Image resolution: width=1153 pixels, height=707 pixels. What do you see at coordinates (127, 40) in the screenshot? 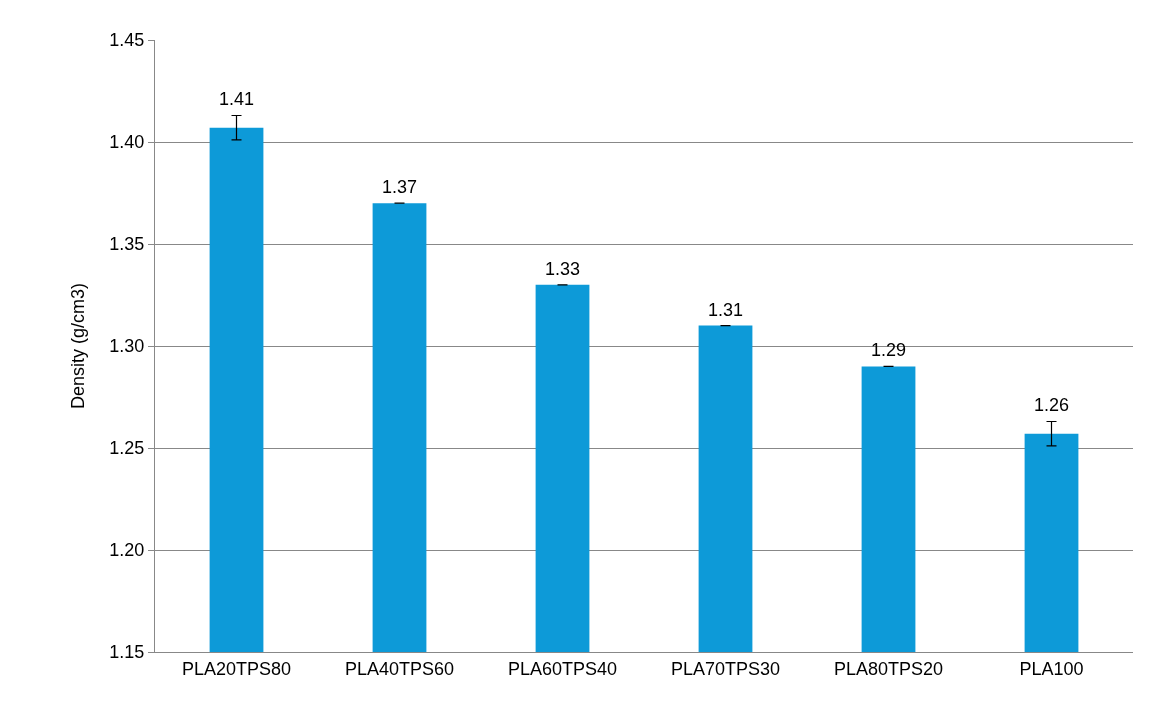
I see `y-tick-label: 1.45` at bounding box center [127, 40].